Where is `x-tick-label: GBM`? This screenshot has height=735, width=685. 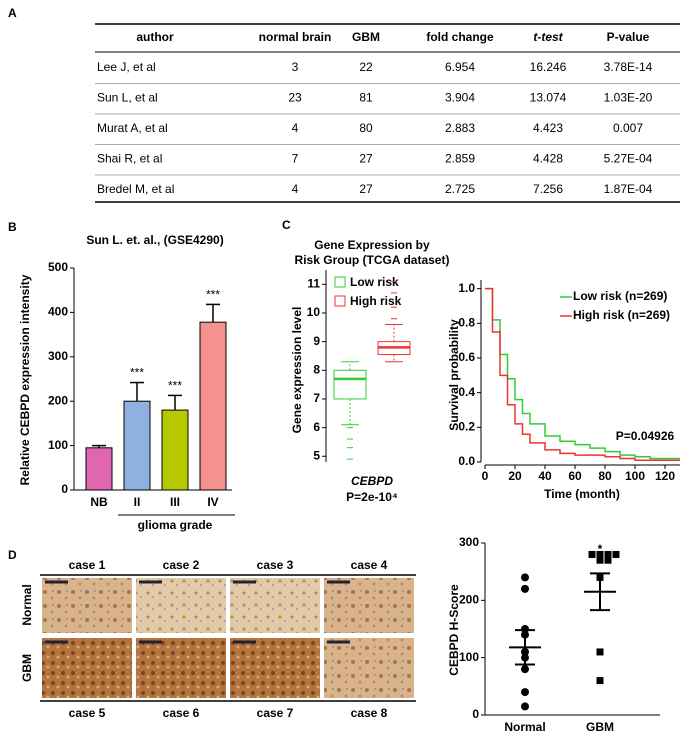 x-tick-label: GBM is located at coordinates (600, 727).